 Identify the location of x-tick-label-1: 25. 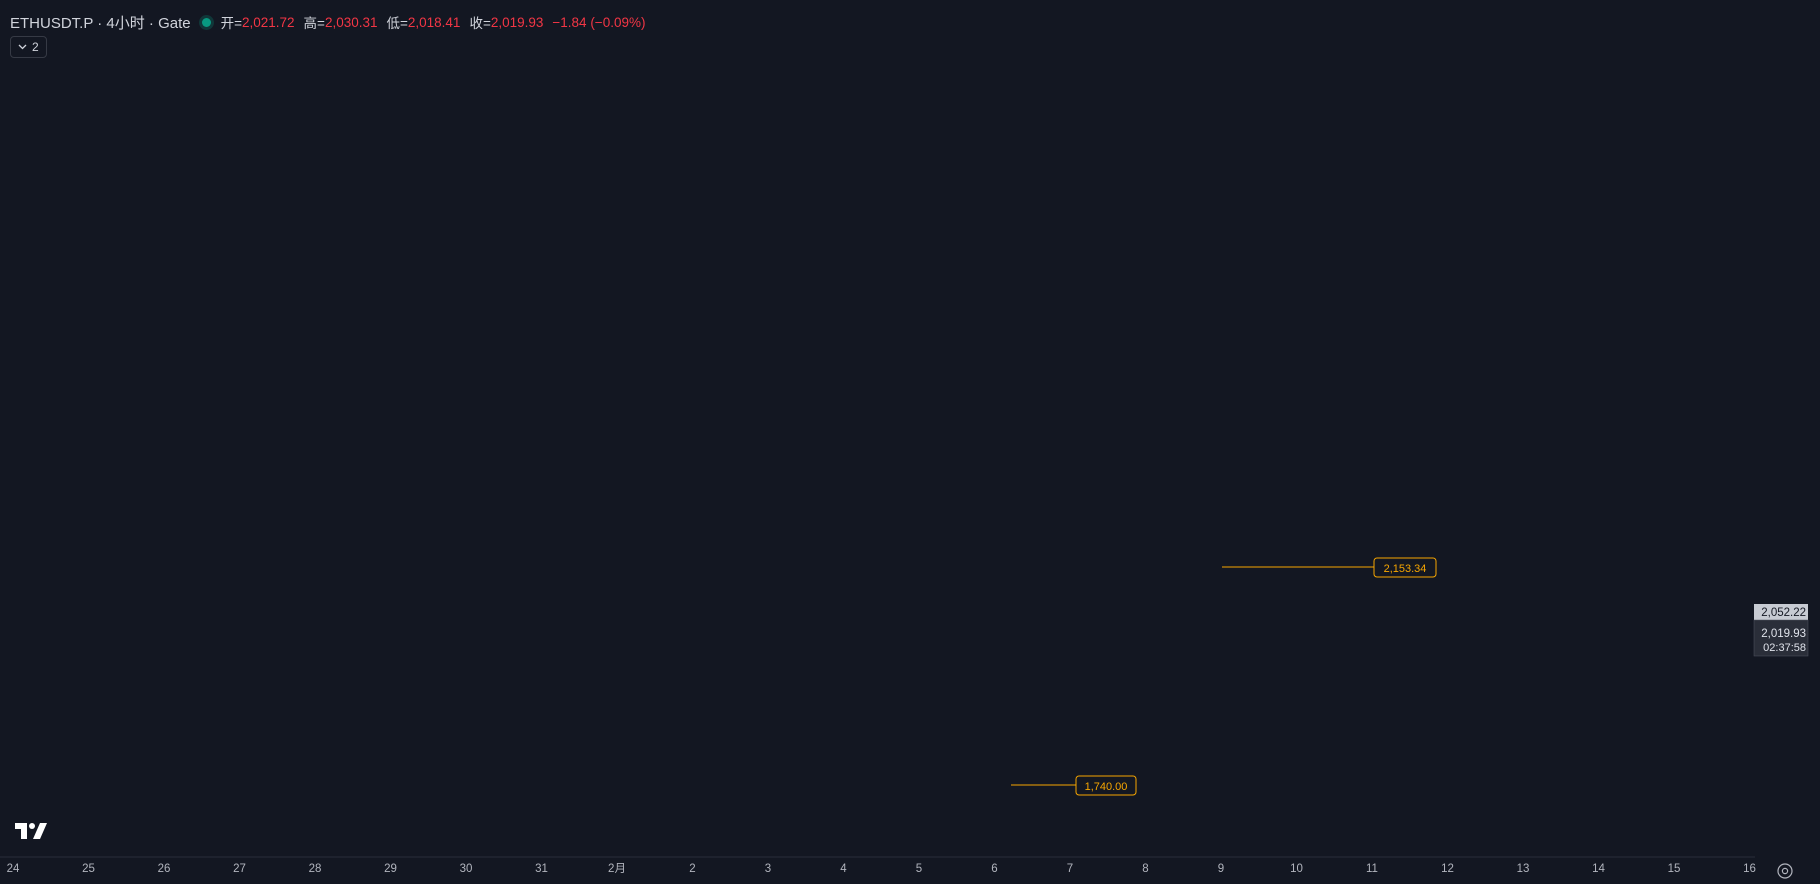
(88, 869).